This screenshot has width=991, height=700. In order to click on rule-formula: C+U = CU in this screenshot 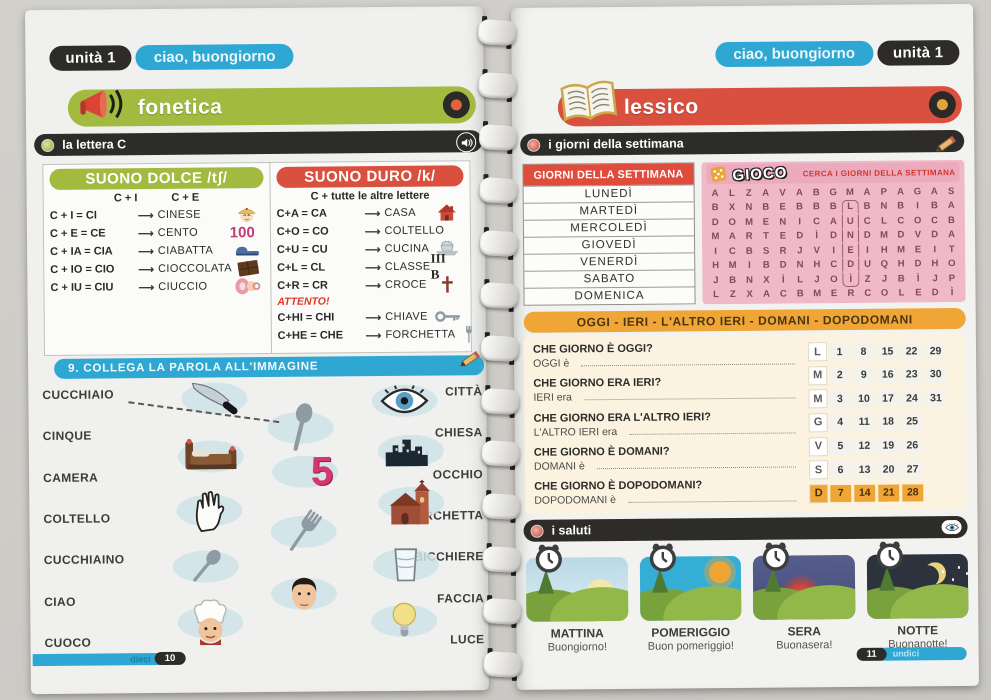, I will do `click(302, 249)`.